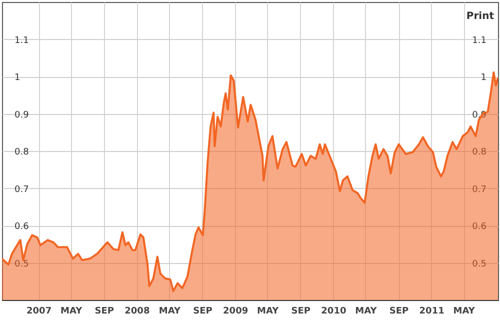 Image resolution: width=500 pixels, height=320 pixels. I want to click on y-tick-label: 1.1, so click(21, 41).